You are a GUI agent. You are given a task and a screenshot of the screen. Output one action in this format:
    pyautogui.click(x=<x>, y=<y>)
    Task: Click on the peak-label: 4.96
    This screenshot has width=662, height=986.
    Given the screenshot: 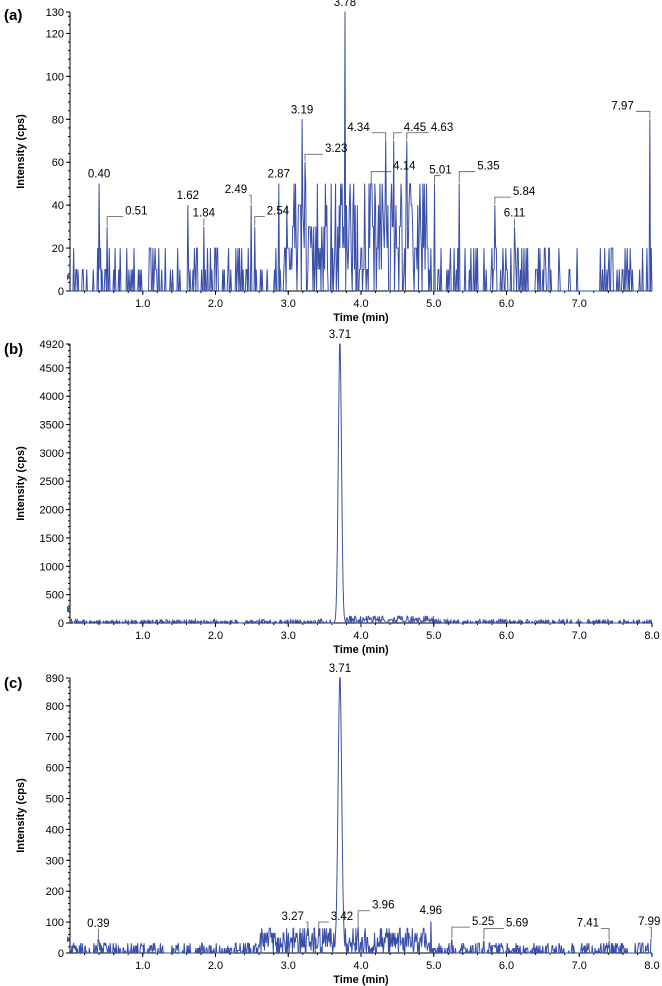 What is the action you would take?
    pyautogui.click(x=431, y=911)
    